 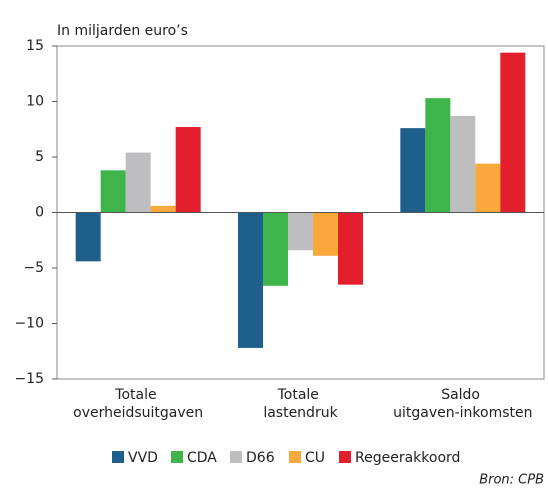 I want to click on y-tick-label: 10, so click(x=35, y=102).